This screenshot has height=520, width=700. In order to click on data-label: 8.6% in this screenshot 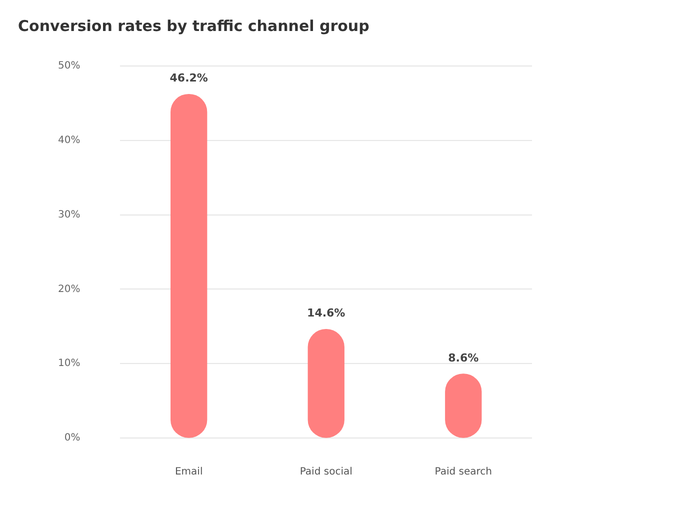, I will do `click(463, 357)`.